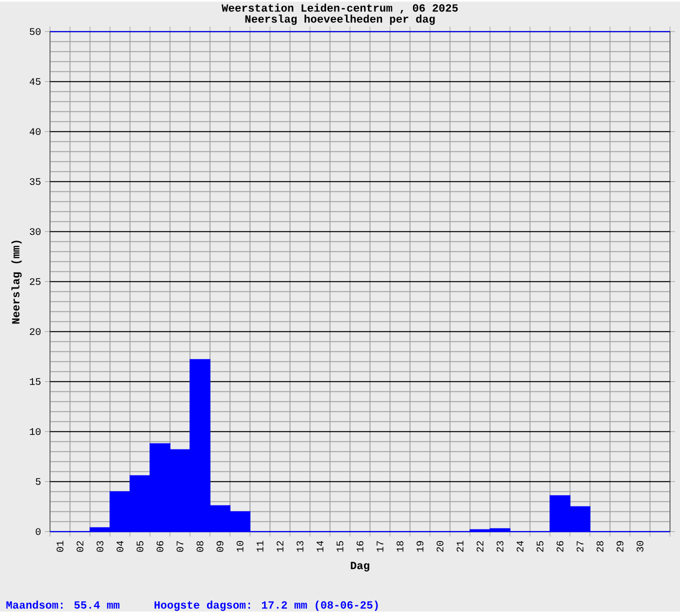  I want to click on x-tick-label: 14, so click(320, 546).